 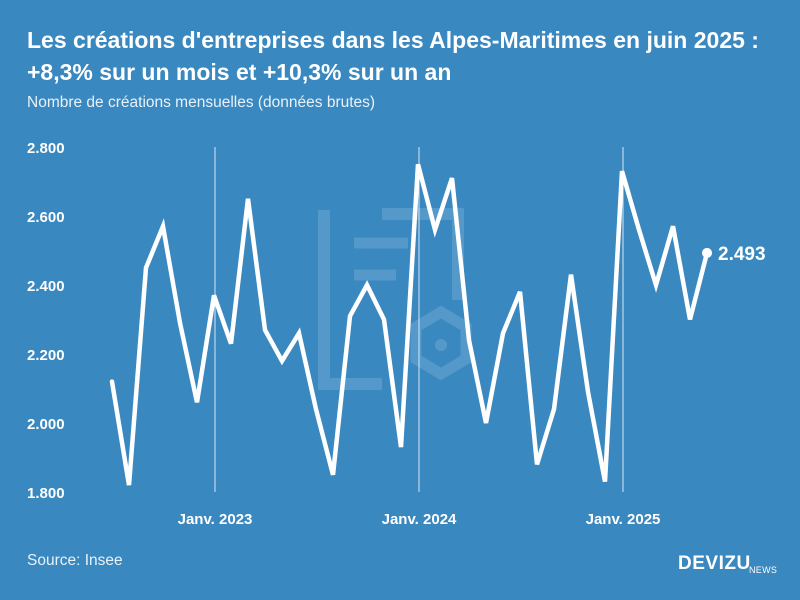 I want to click on source-note: Source: Insee, so click(x=75, y=560).